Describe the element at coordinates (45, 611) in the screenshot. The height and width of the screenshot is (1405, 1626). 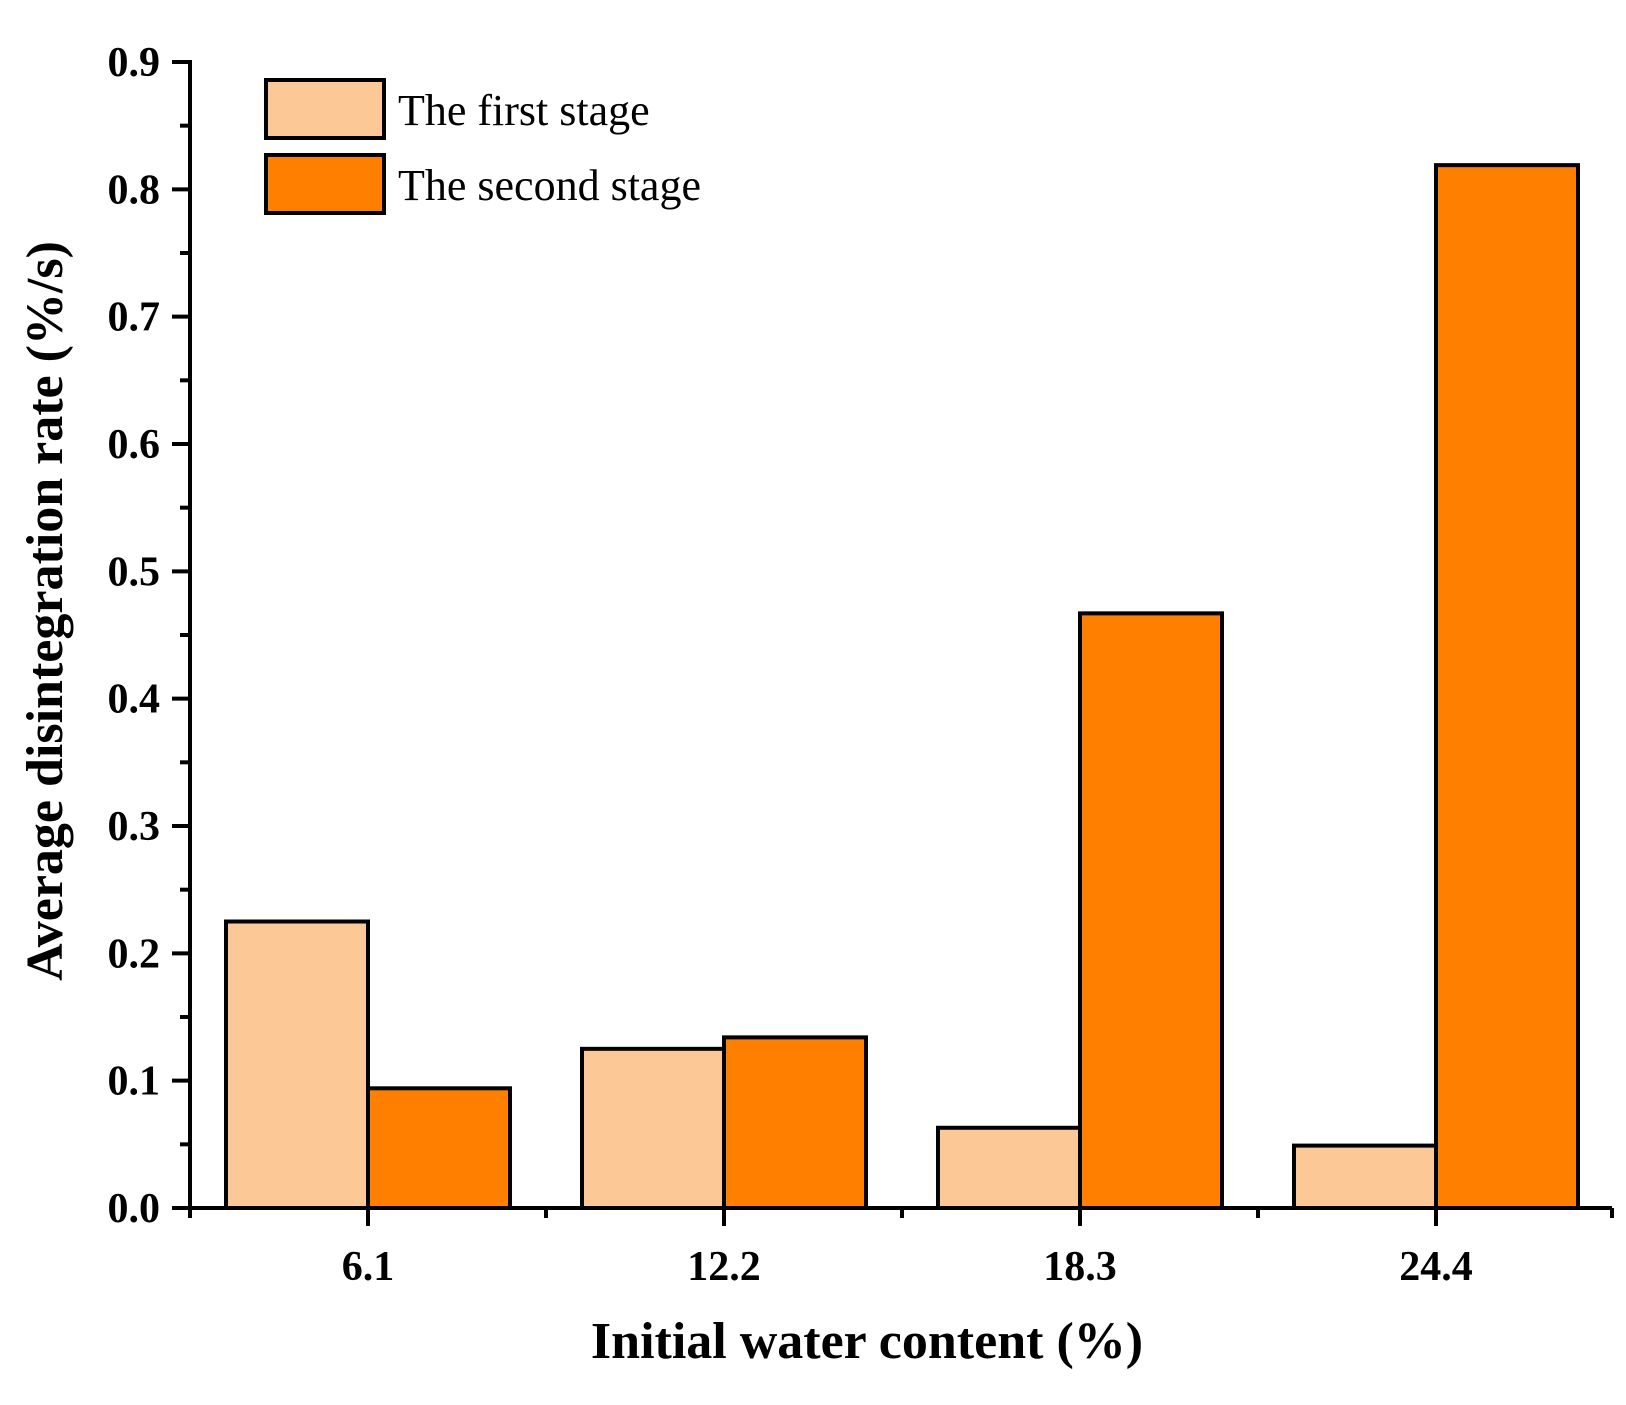
I see `y-axis-title: Average disintegration rate (%/s)` at that location.